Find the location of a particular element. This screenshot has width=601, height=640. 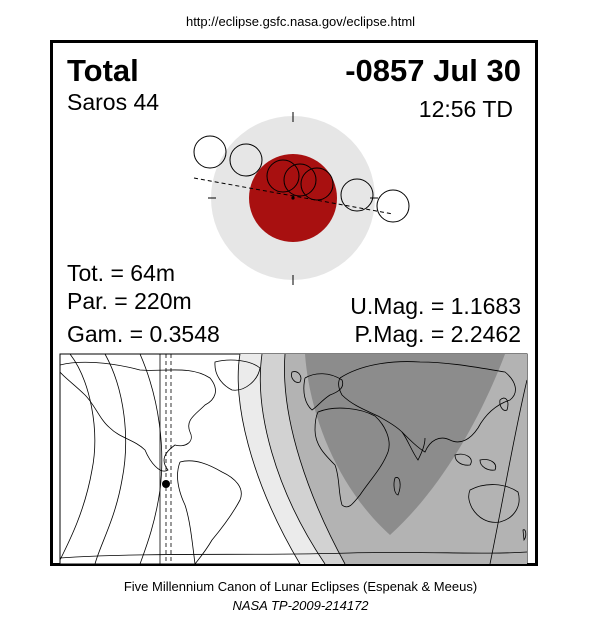

totality-visible-region is located at coordinates (405, 444).